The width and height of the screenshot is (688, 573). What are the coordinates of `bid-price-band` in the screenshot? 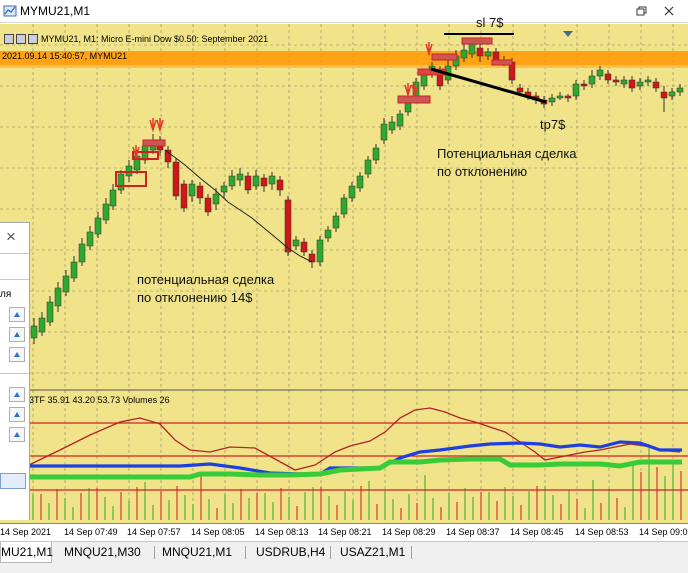 It's located at (344, 58).